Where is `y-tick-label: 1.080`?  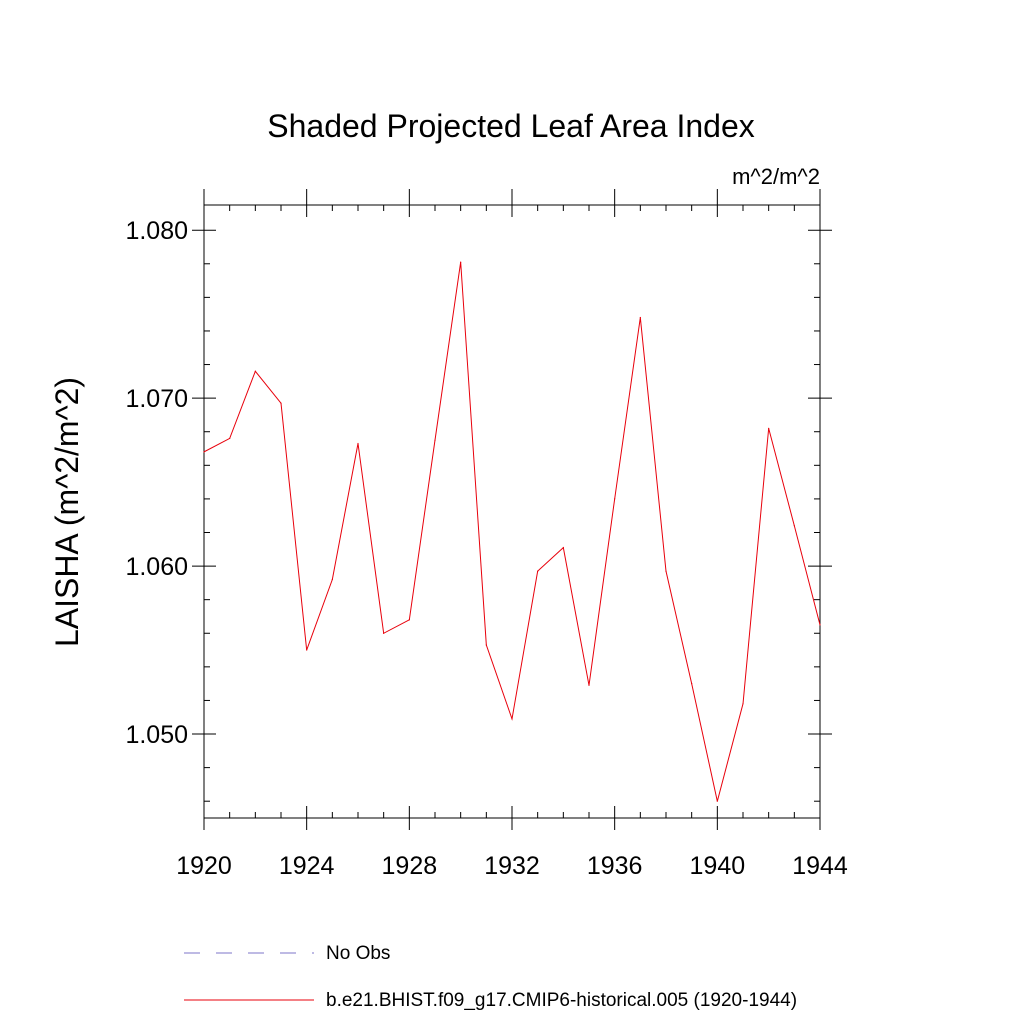 y-tick-label: 1.080 is located at coordinates (156, 231).